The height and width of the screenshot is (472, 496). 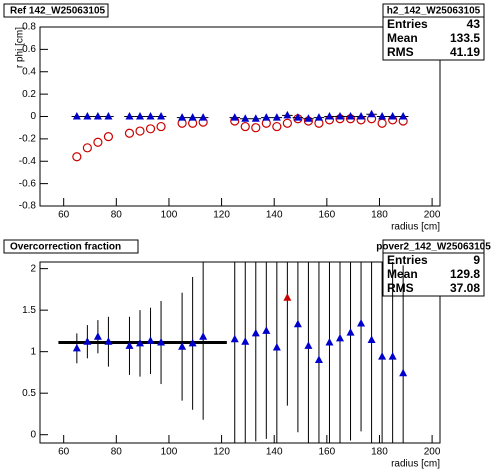 What do you see at coordinates (64, 452) in the screenshot?
I see `x-tick-label: 60` at bounding box center [64, 452].